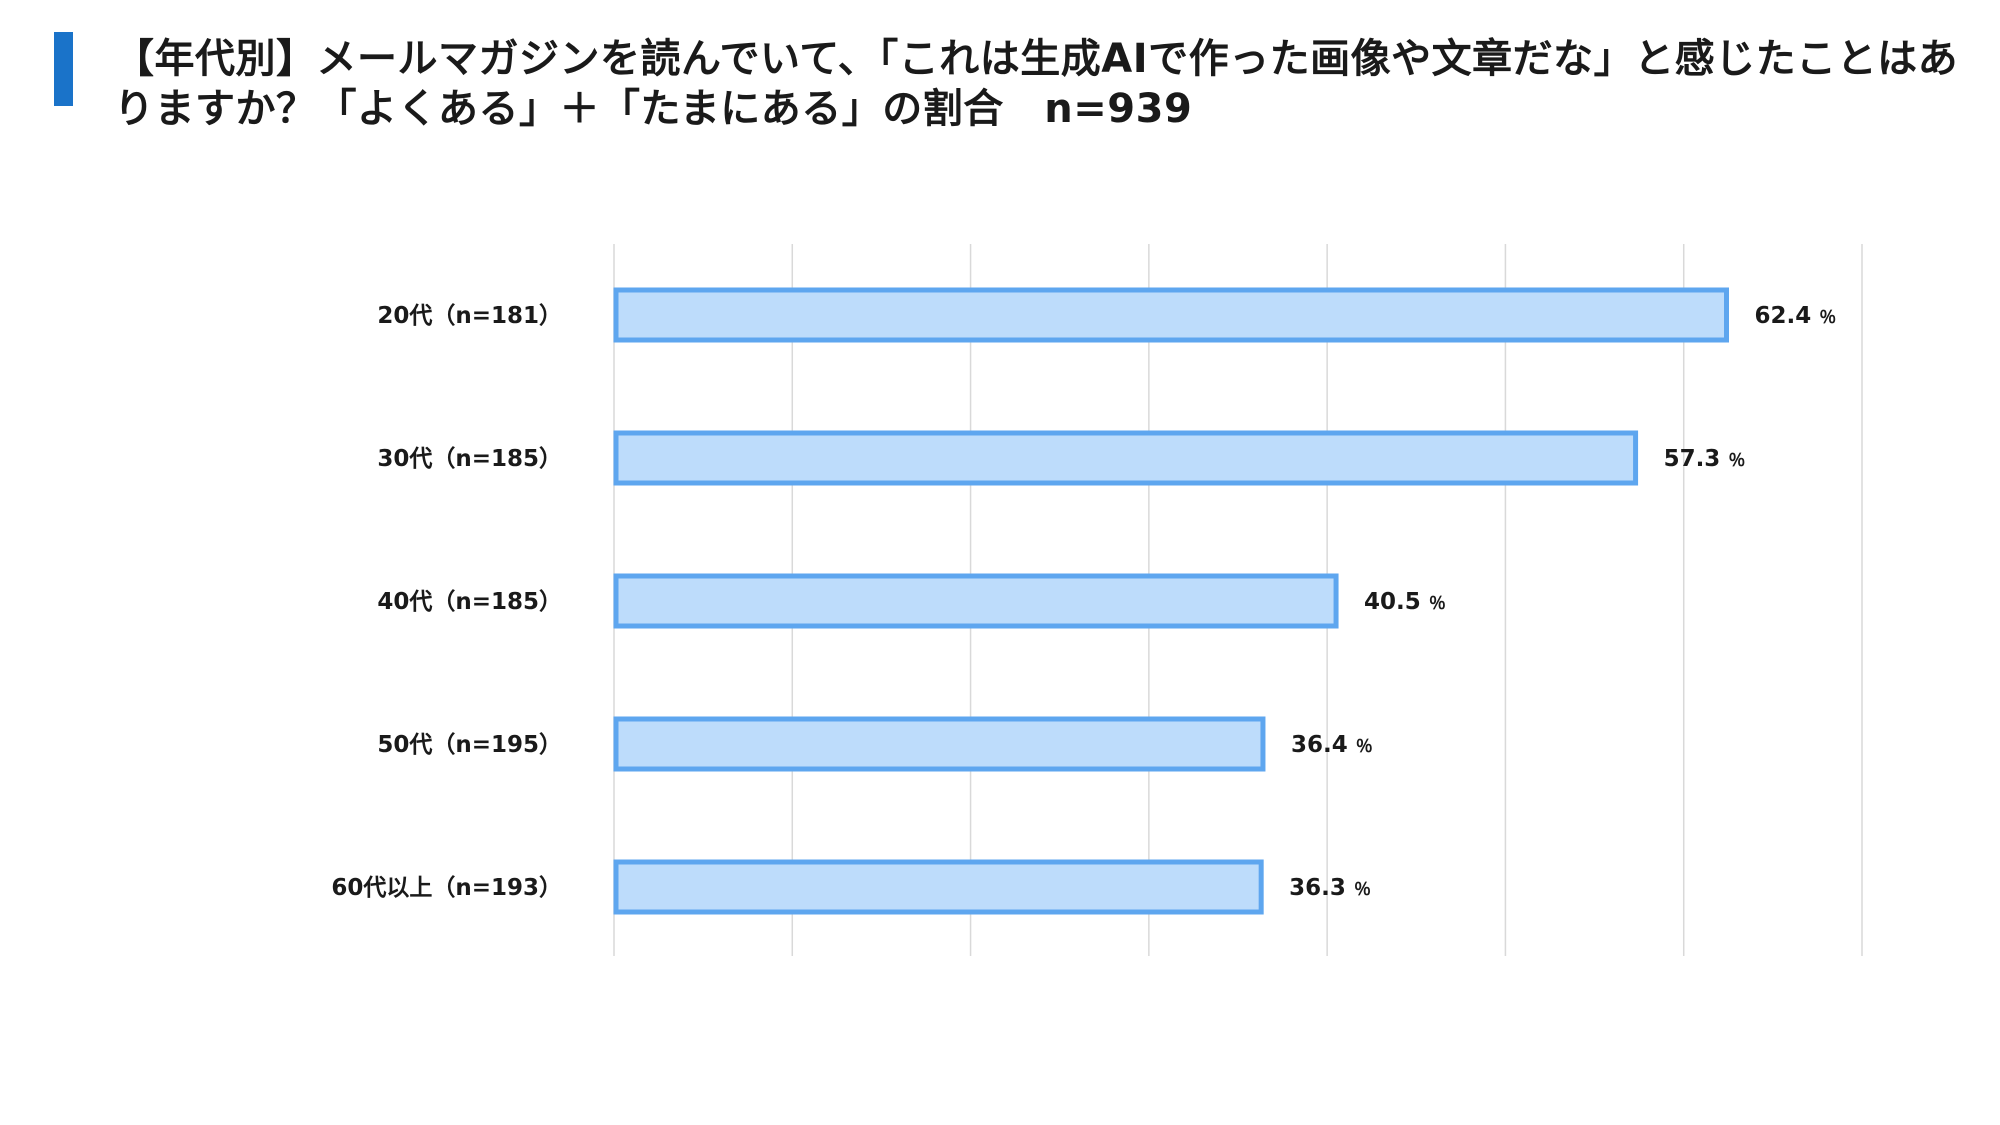 The height and width of the screenshot is (1125, 2000). Describe the element at coordinates (1796, 316) in the screenshot. I see `data-label: 62.4 ％` at that location.